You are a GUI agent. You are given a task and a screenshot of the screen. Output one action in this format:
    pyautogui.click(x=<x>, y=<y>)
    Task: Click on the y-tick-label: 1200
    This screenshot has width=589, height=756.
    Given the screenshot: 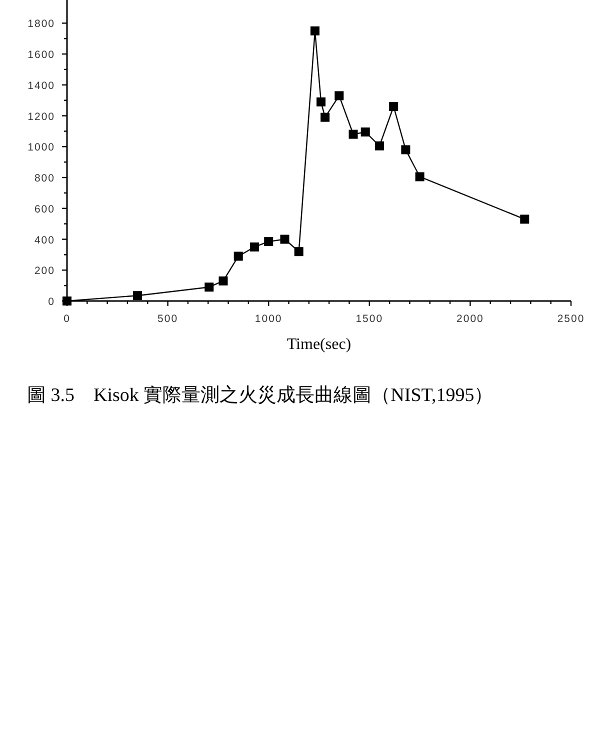 What is the action you would take?
    pyautogui.click(x=41, y=116)
    